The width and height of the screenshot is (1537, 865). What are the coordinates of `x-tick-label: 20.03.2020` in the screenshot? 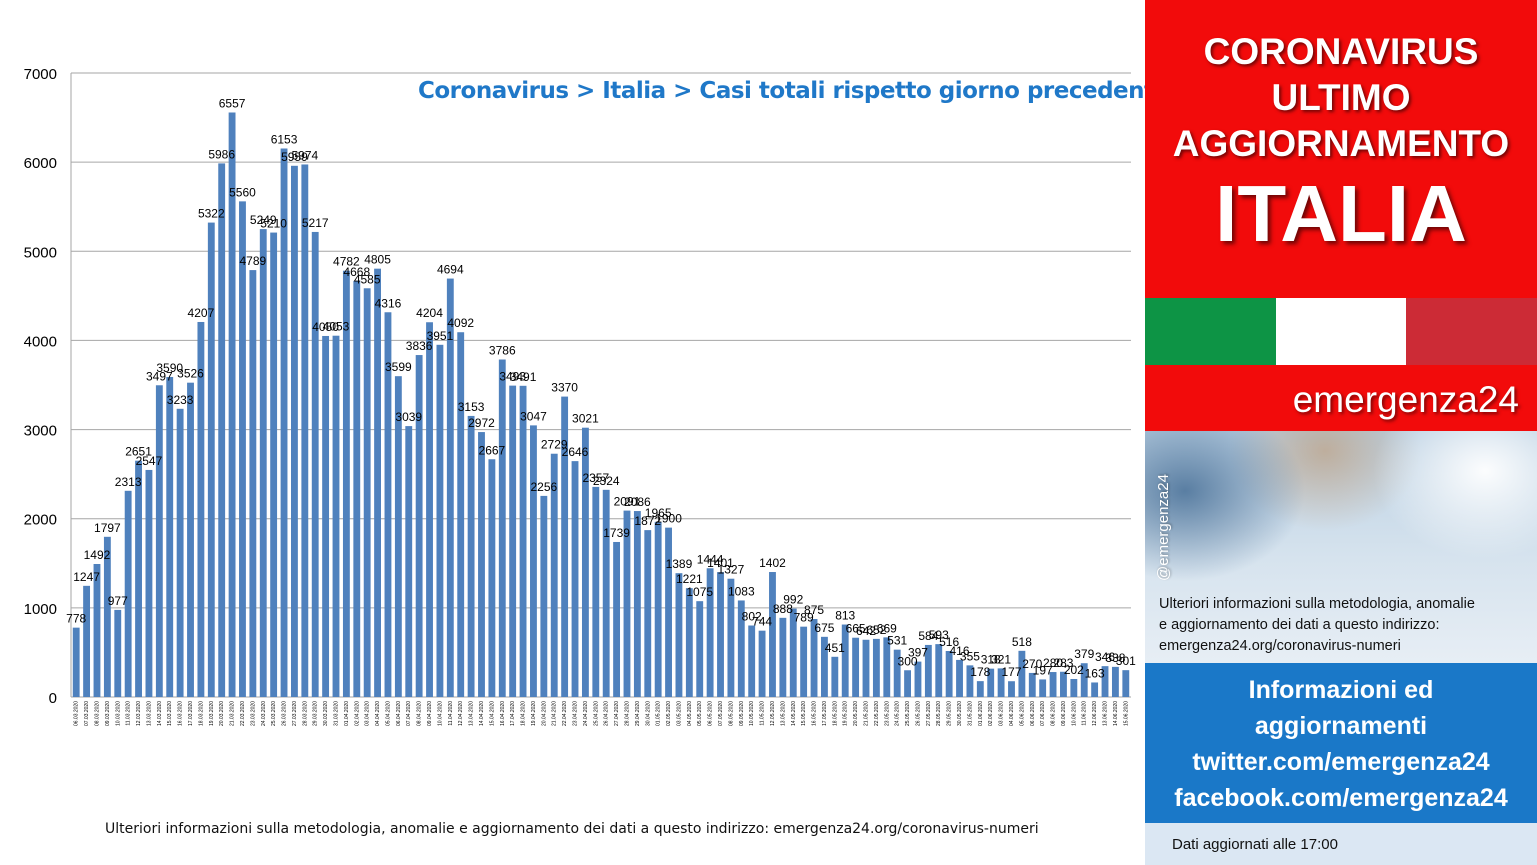 It's located at (222, 713).